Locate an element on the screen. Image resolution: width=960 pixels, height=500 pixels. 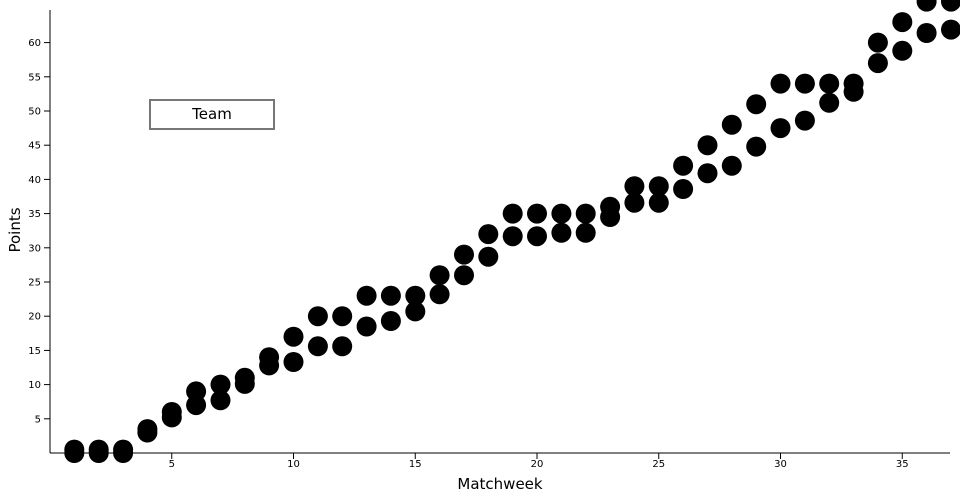
y-tick-label: 40 is located at coordinates (34, 180).